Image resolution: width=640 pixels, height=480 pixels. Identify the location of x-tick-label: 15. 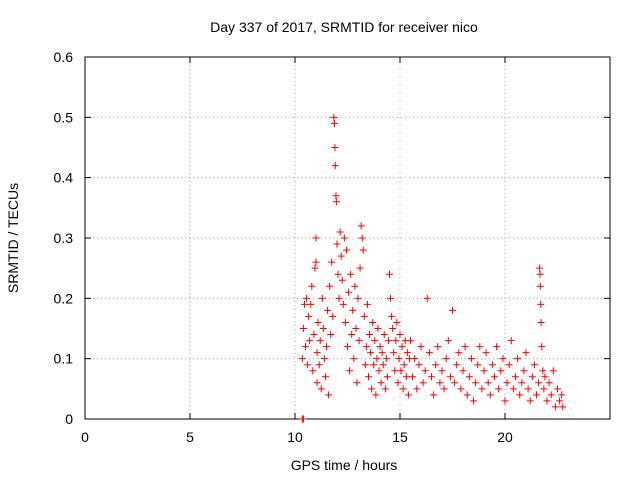
(400, 437).